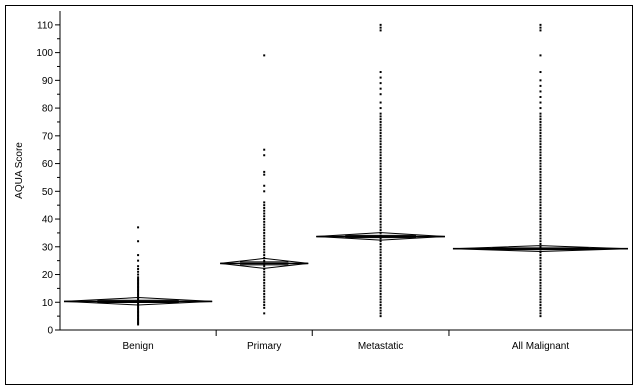 Image resolution: width=637 pixels, height=390 pixels. Describe the element at coordinates (48, 275) in the screenshot. I see `y-tick-label: 20` at that location.